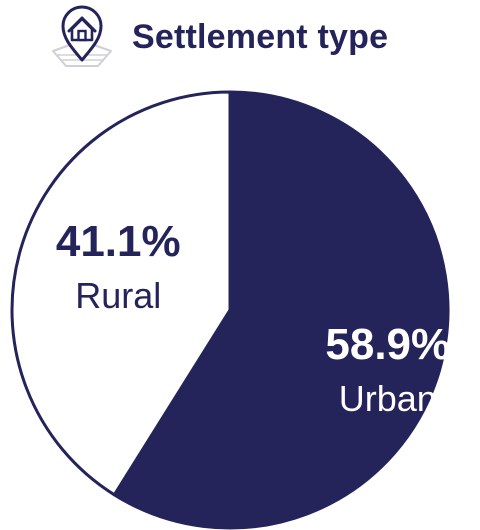 The image size is (480, 530). I want to click on chart-title: Settlement type, so click(260, 37).